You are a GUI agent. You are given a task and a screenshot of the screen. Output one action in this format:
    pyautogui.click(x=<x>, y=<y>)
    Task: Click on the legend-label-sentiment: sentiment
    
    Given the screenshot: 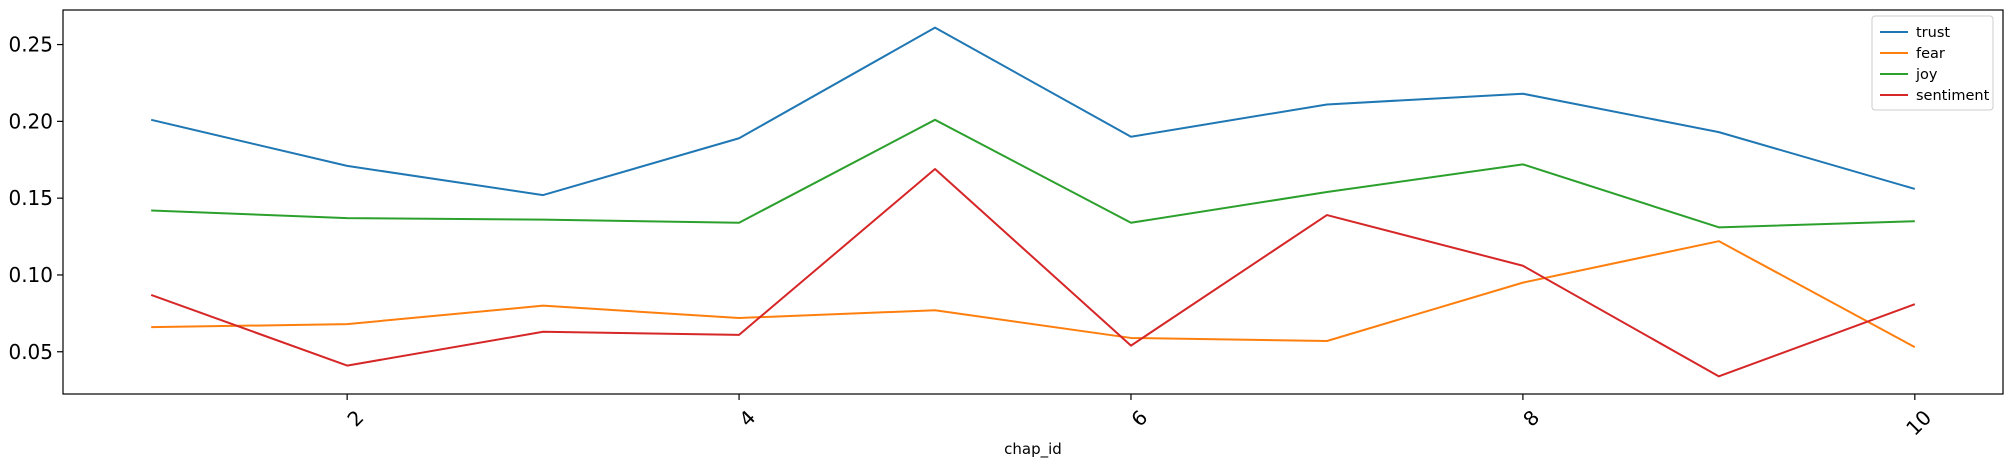 What is the action you would take?
    pyautogui.click(x=1953, y=96)
    